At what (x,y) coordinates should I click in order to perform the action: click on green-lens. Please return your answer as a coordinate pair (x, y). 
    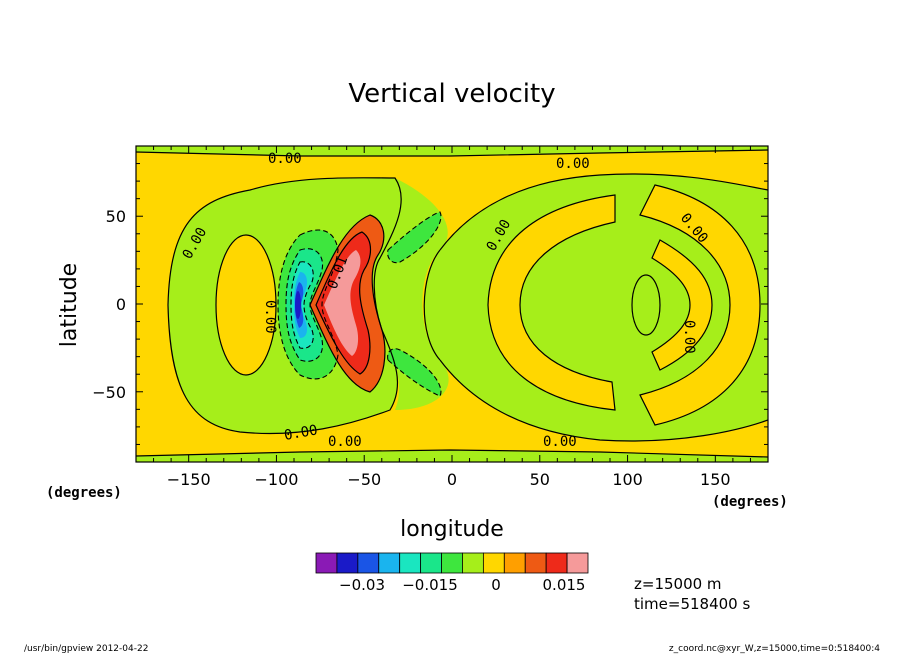
    Looking at the image, I should click on (646, 305).